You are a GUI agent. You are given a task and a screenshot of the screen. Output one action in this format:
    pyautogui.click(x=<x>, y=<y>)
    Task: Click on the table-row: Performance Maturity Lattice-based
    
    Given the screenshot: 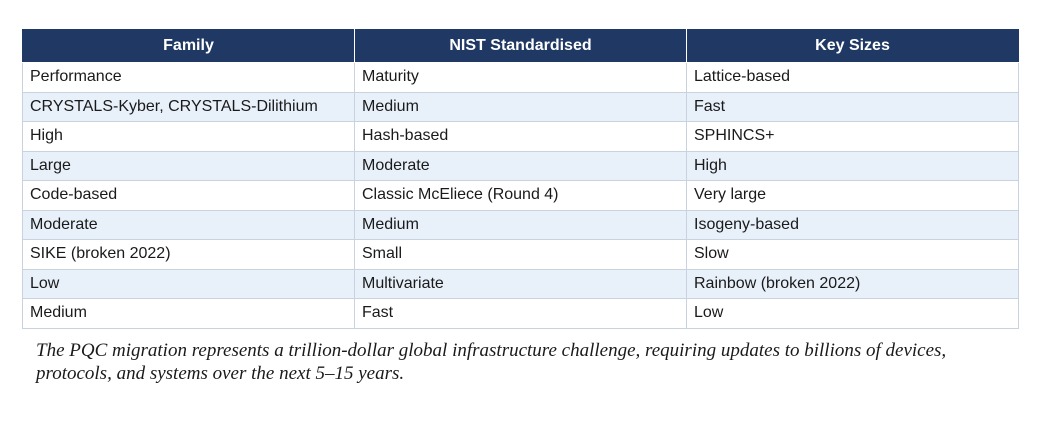 What is the action you would take?
    pyautogui.click(x=520, y=77)
    